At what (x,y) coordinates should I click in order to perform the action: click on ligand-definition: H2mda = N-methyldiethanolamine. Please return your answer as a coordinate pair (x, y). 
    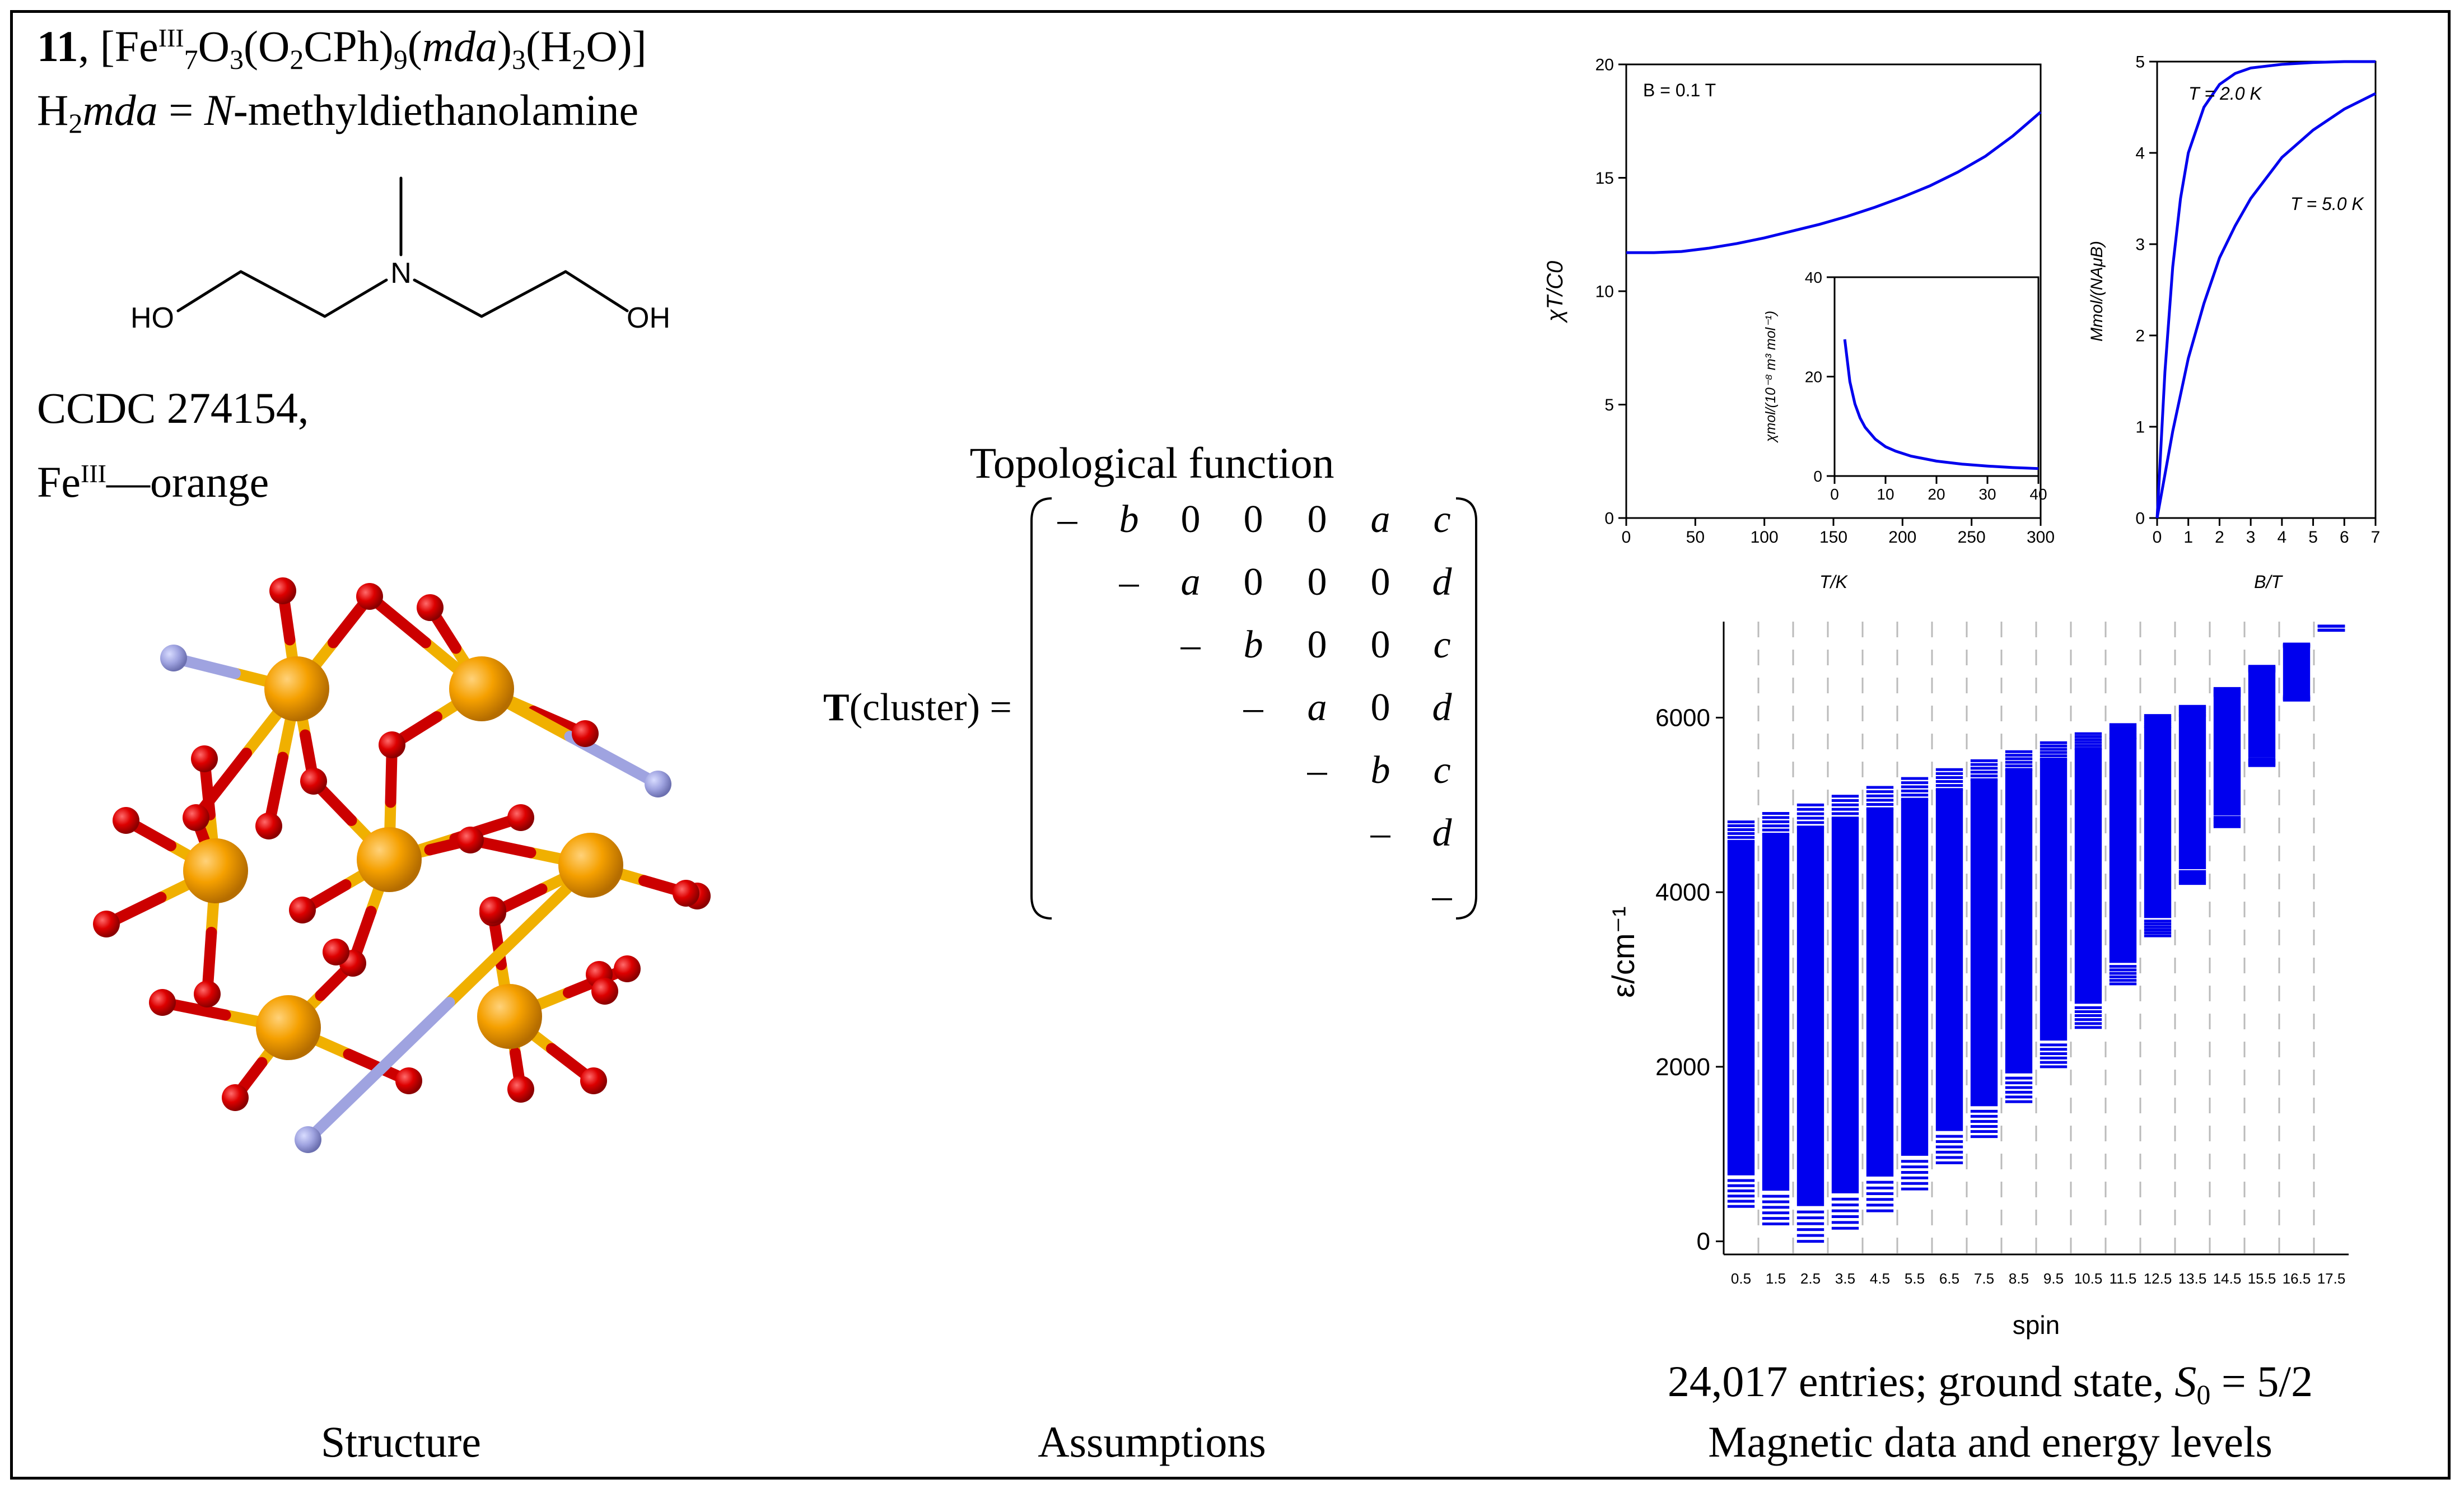
    Looking at the image, I should click on (338, 112).